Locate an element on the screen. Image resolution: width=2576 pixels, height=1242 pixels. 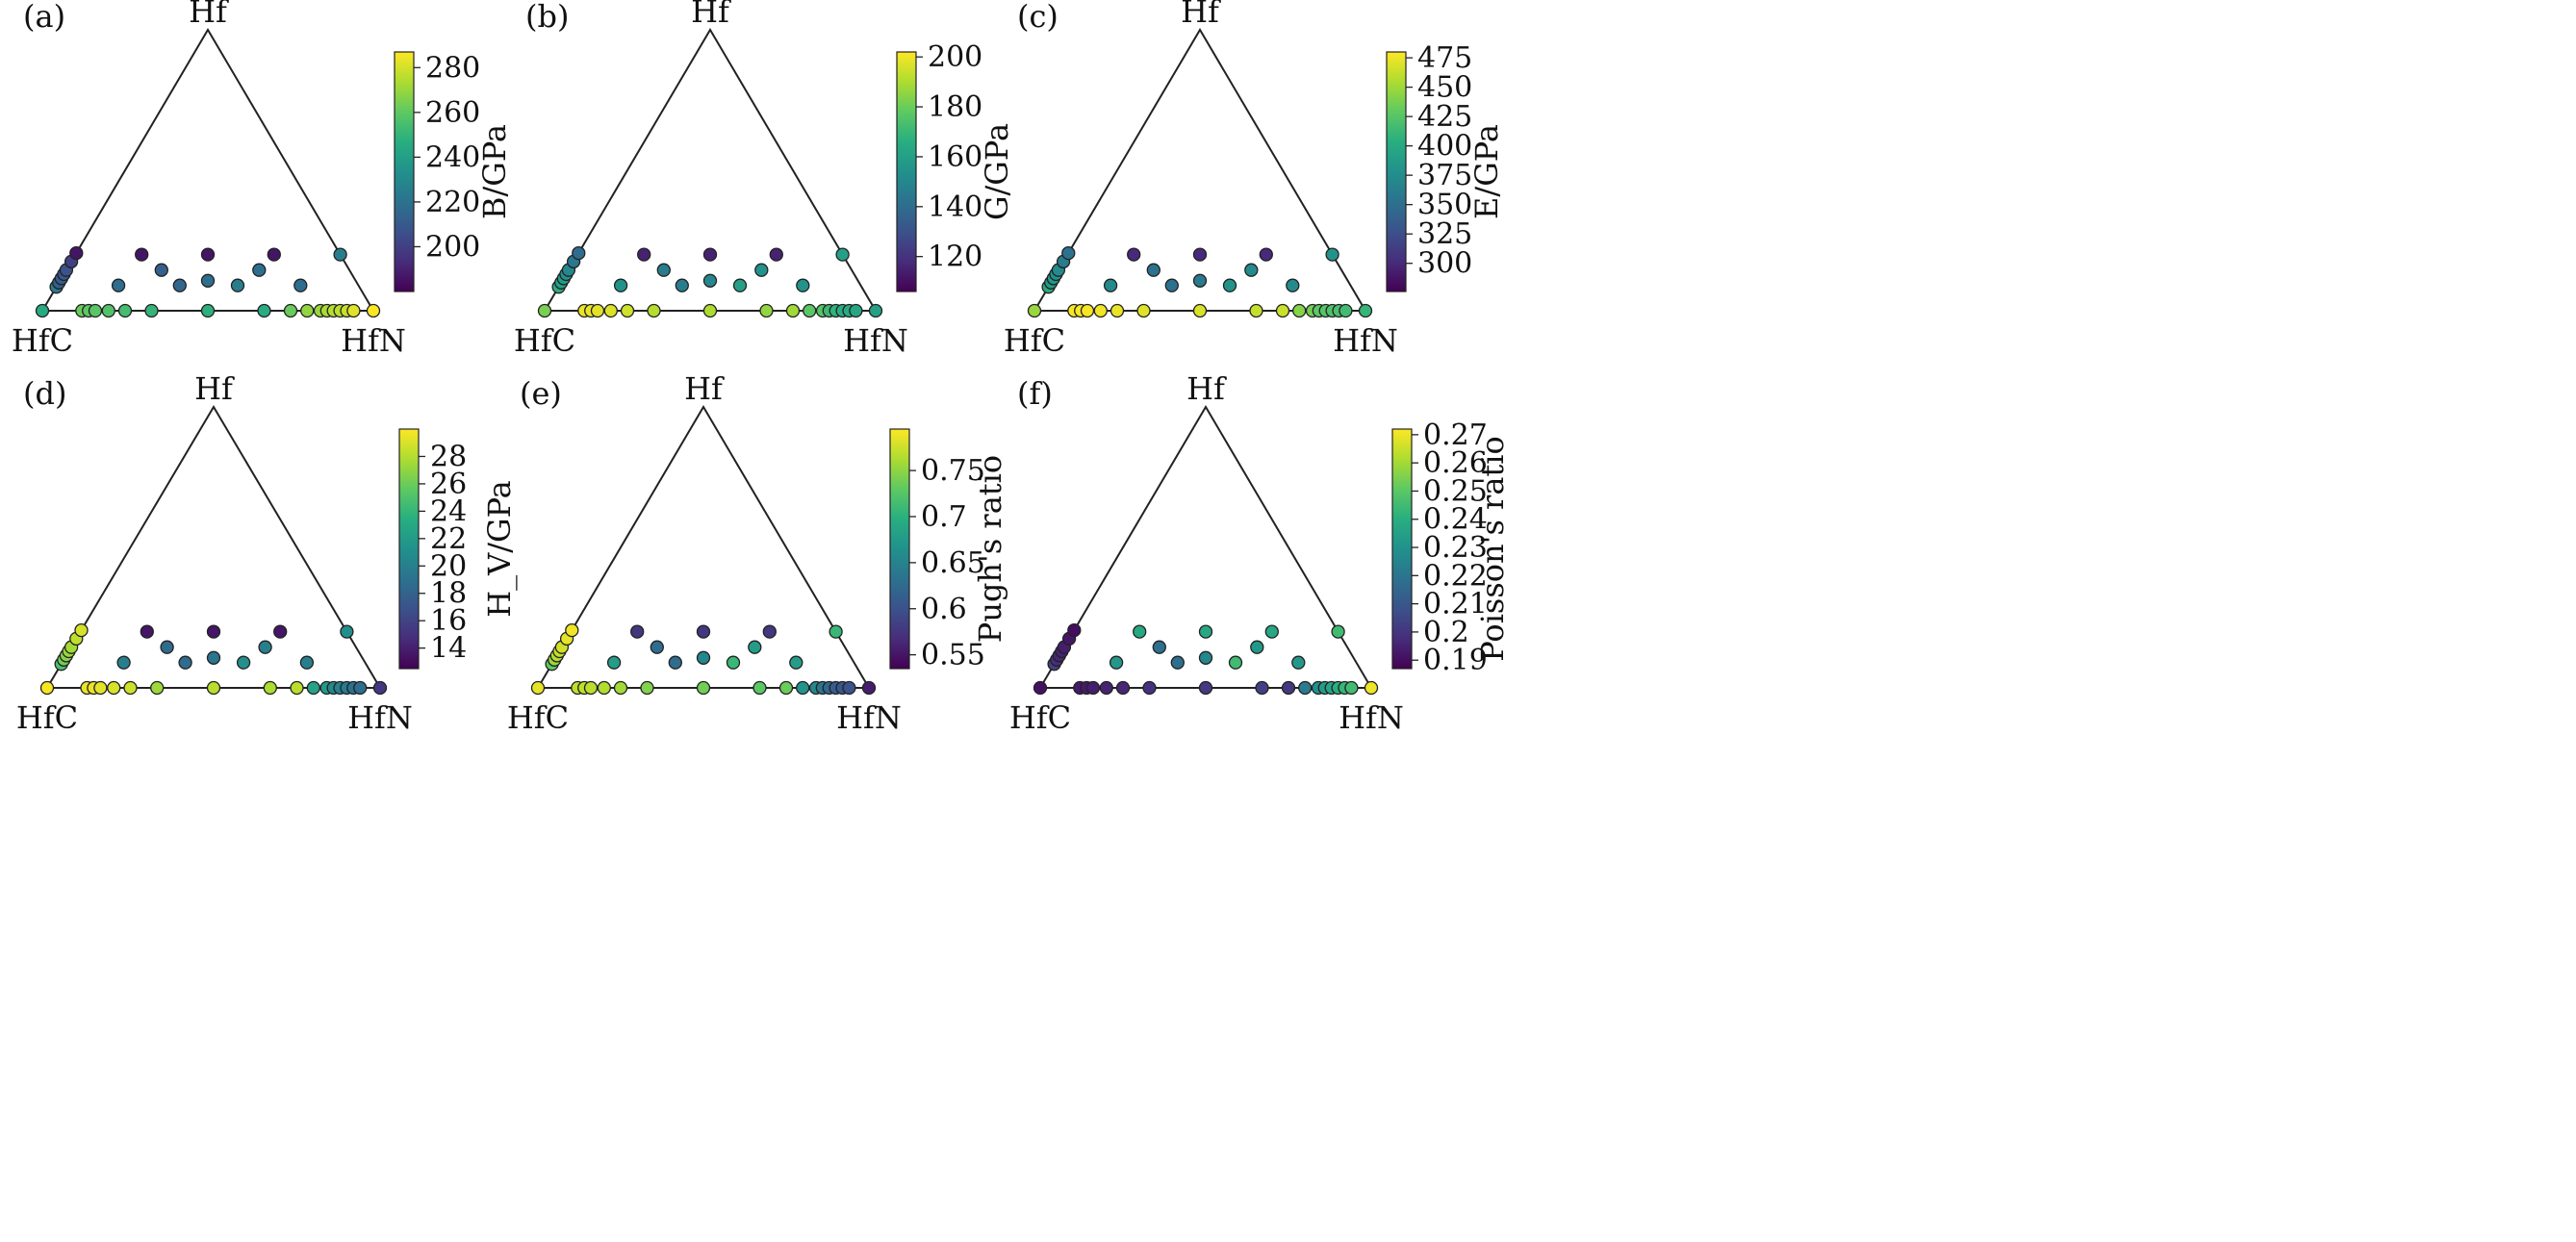
colorbar-tick-label: 180 is located at coordinates (955, 107).